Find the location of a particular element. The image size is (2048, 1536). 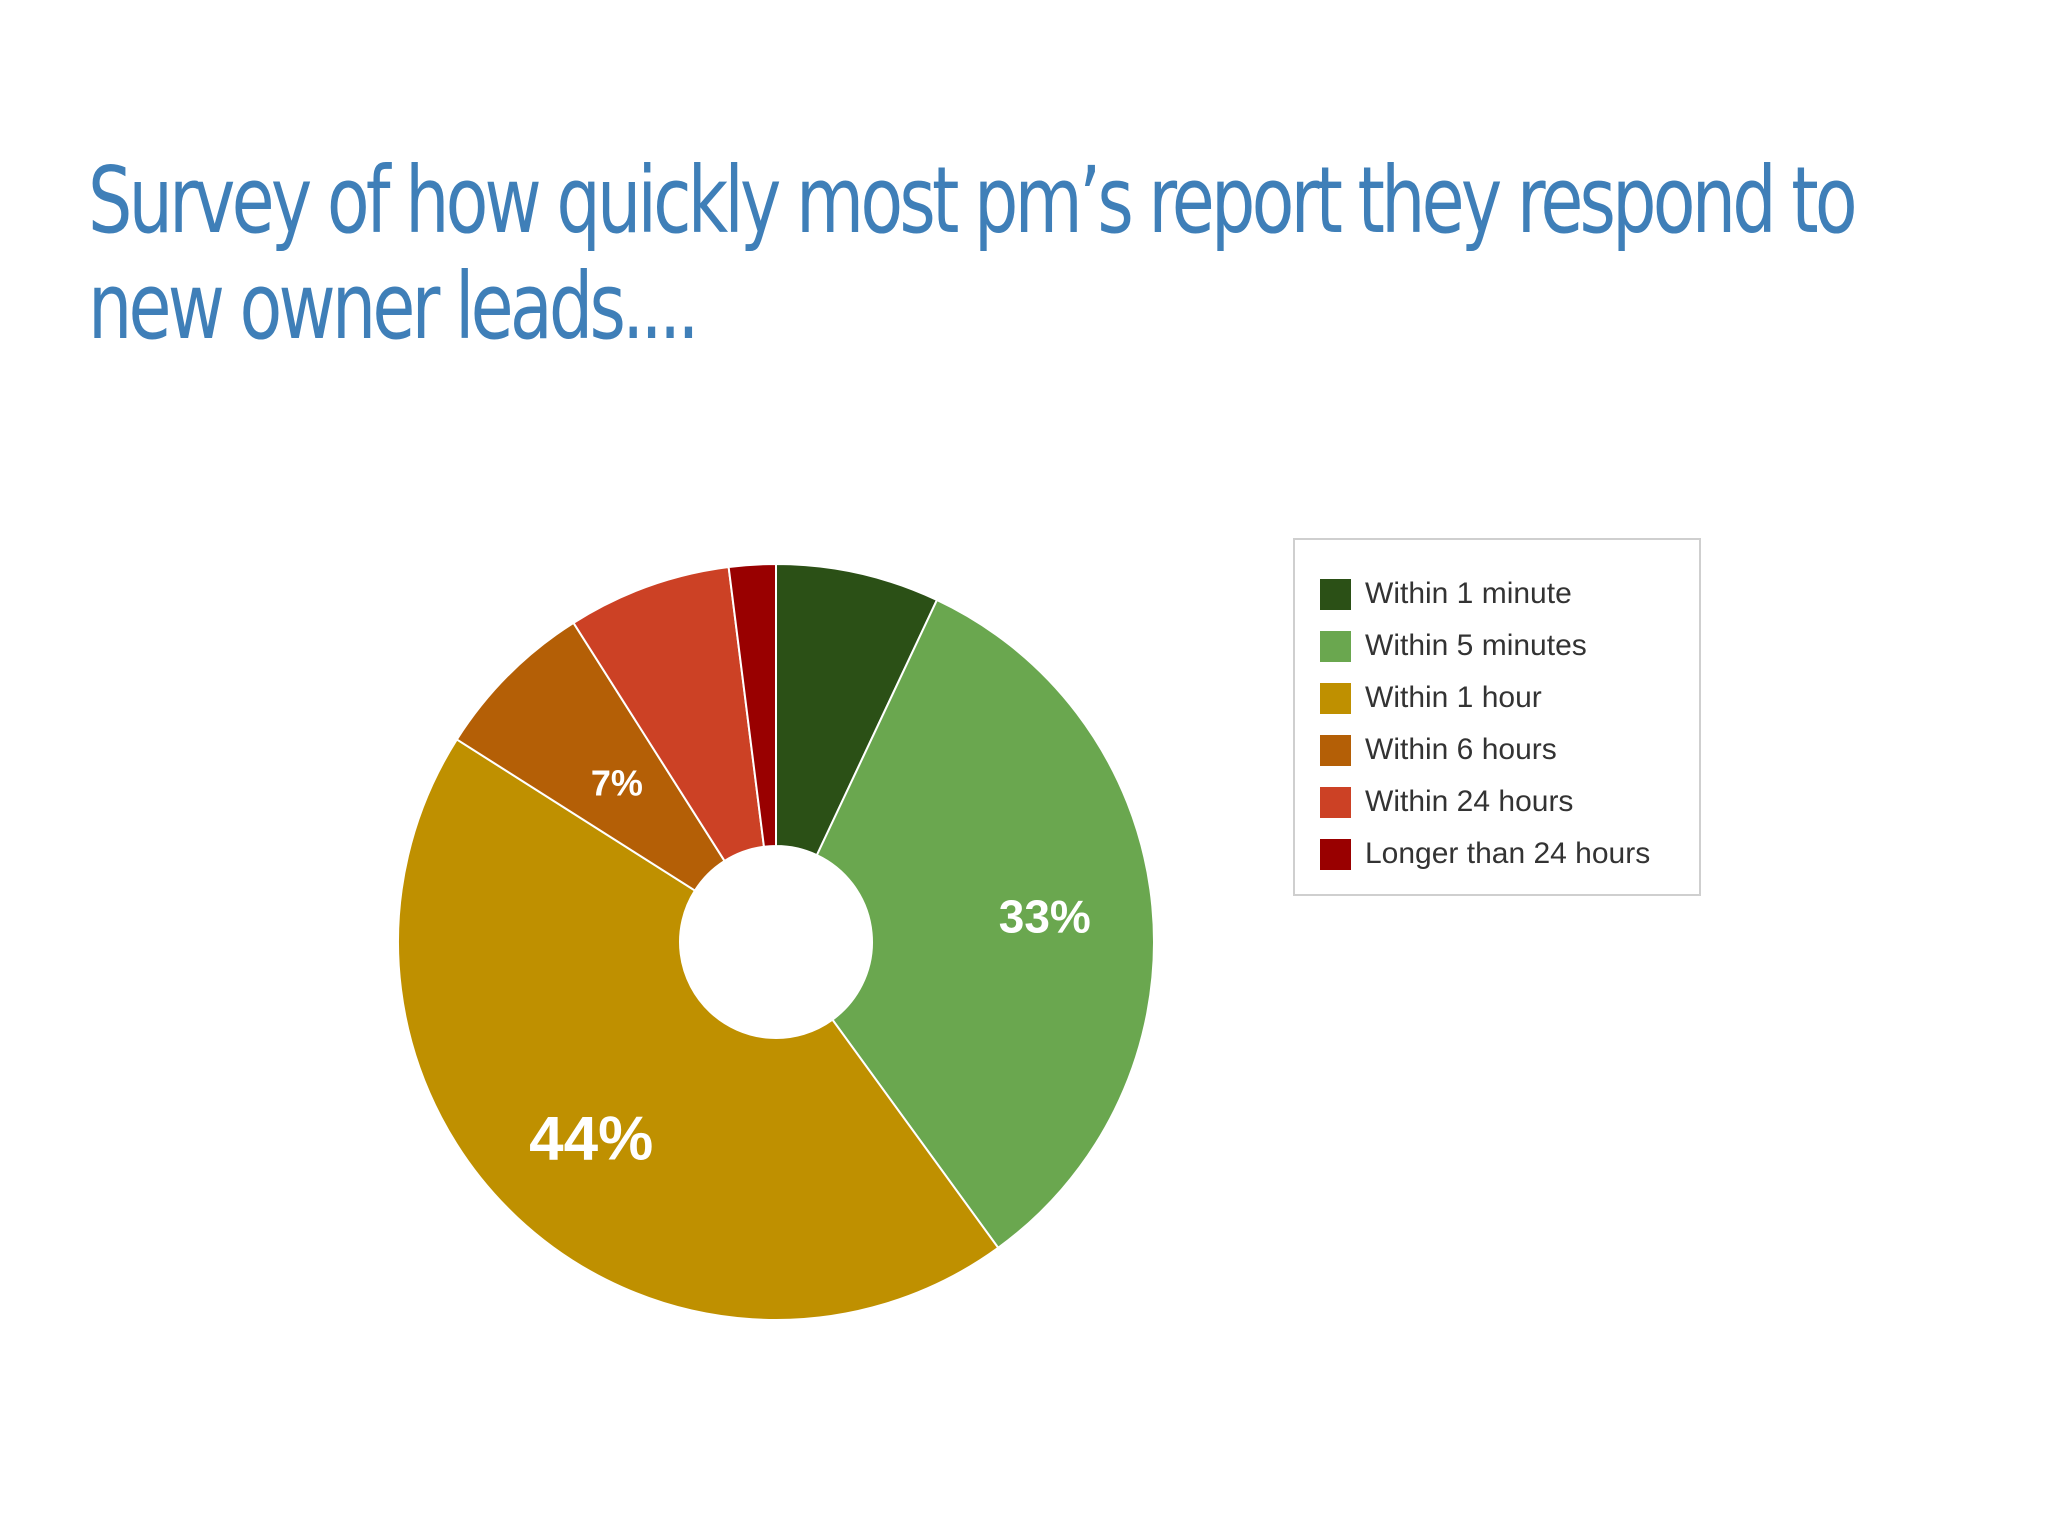

pie-slice-within-5-minutes is located at coordinates (985, 924).